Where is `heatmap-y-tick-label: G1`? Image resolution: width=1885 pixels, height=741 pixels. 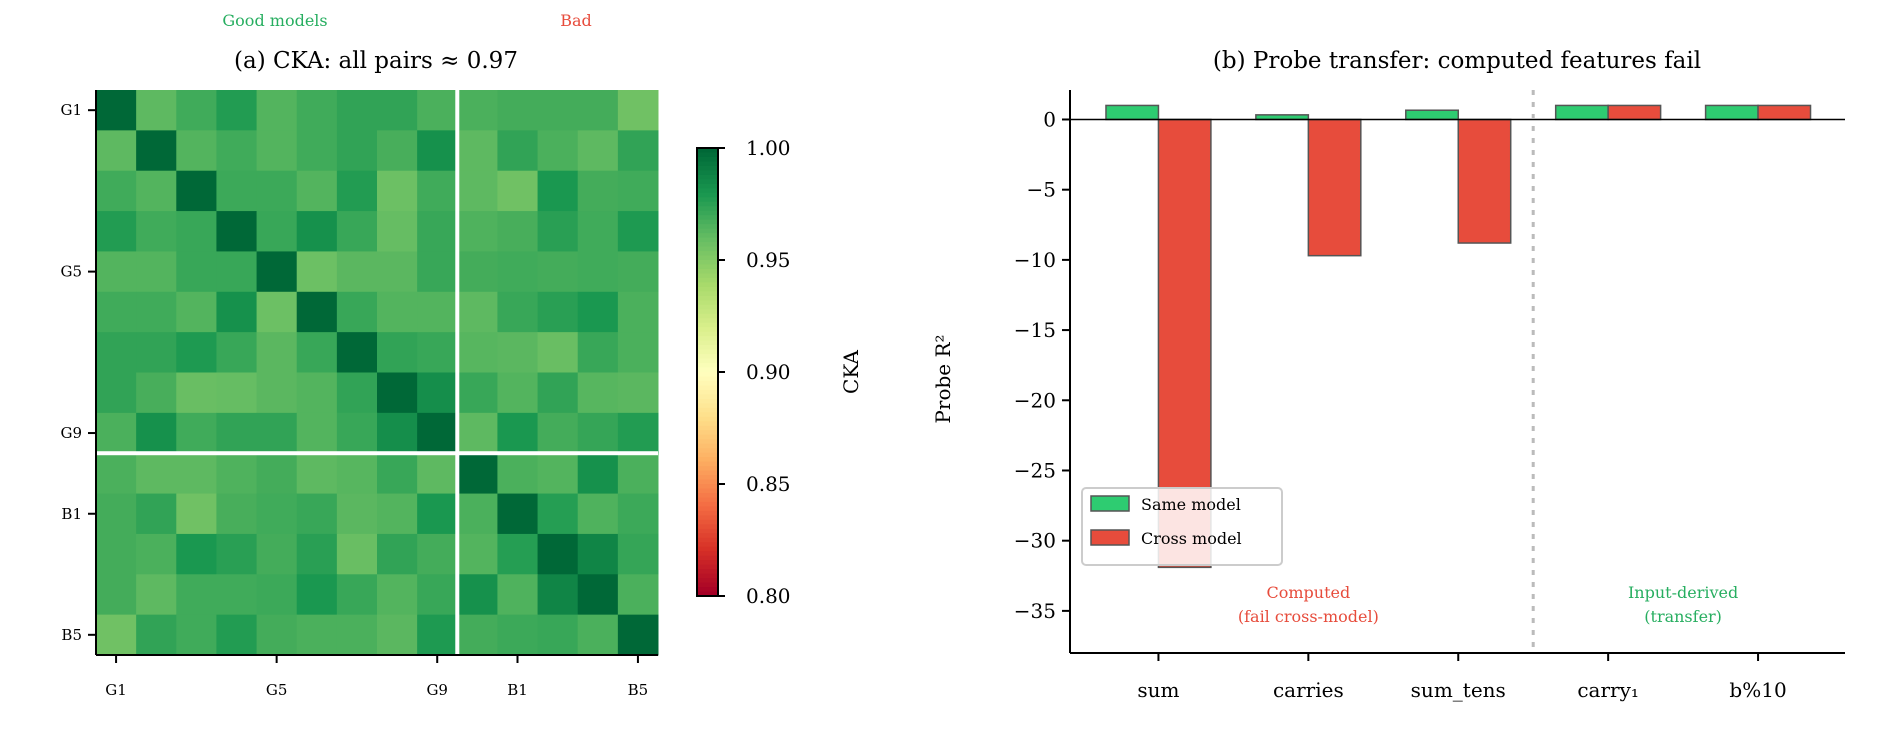 heatmap-y-tick-label: G1 is located at coordinates (71, 110).